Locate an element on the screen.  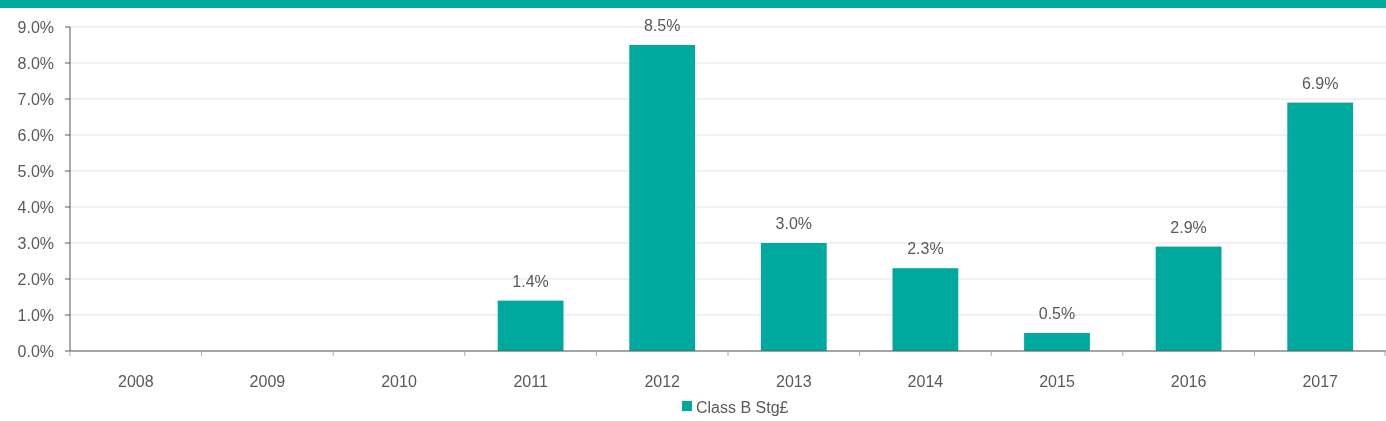
x-tick-label: 2016 is located at coordinates (1188, 381).